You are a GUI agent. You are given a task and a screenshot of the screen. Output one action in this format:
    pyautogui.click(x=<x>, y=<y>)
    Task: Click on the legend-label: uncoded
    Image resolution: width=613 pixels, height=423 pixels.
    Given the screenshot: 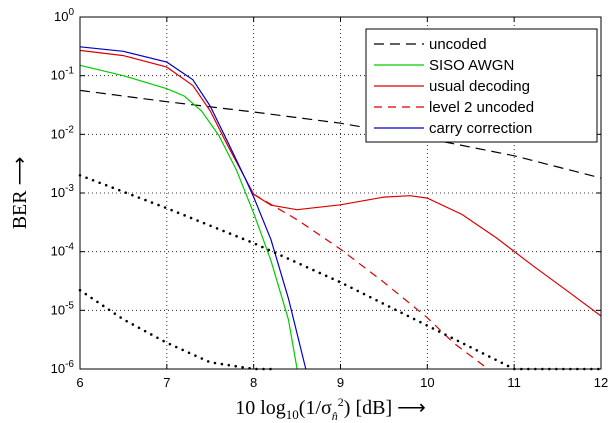 What is the action you would take?
    pyautogui.click(x=458, y=44)
    